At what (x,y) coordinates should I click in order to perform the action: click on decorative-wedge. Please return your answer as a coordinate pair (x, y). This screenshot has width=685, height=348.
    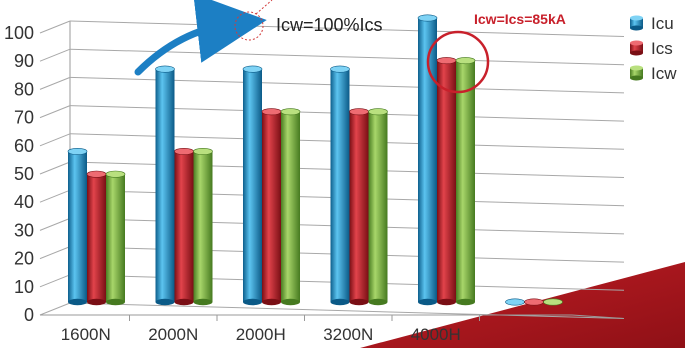
    Looking at the image, I should click on (522, 305).